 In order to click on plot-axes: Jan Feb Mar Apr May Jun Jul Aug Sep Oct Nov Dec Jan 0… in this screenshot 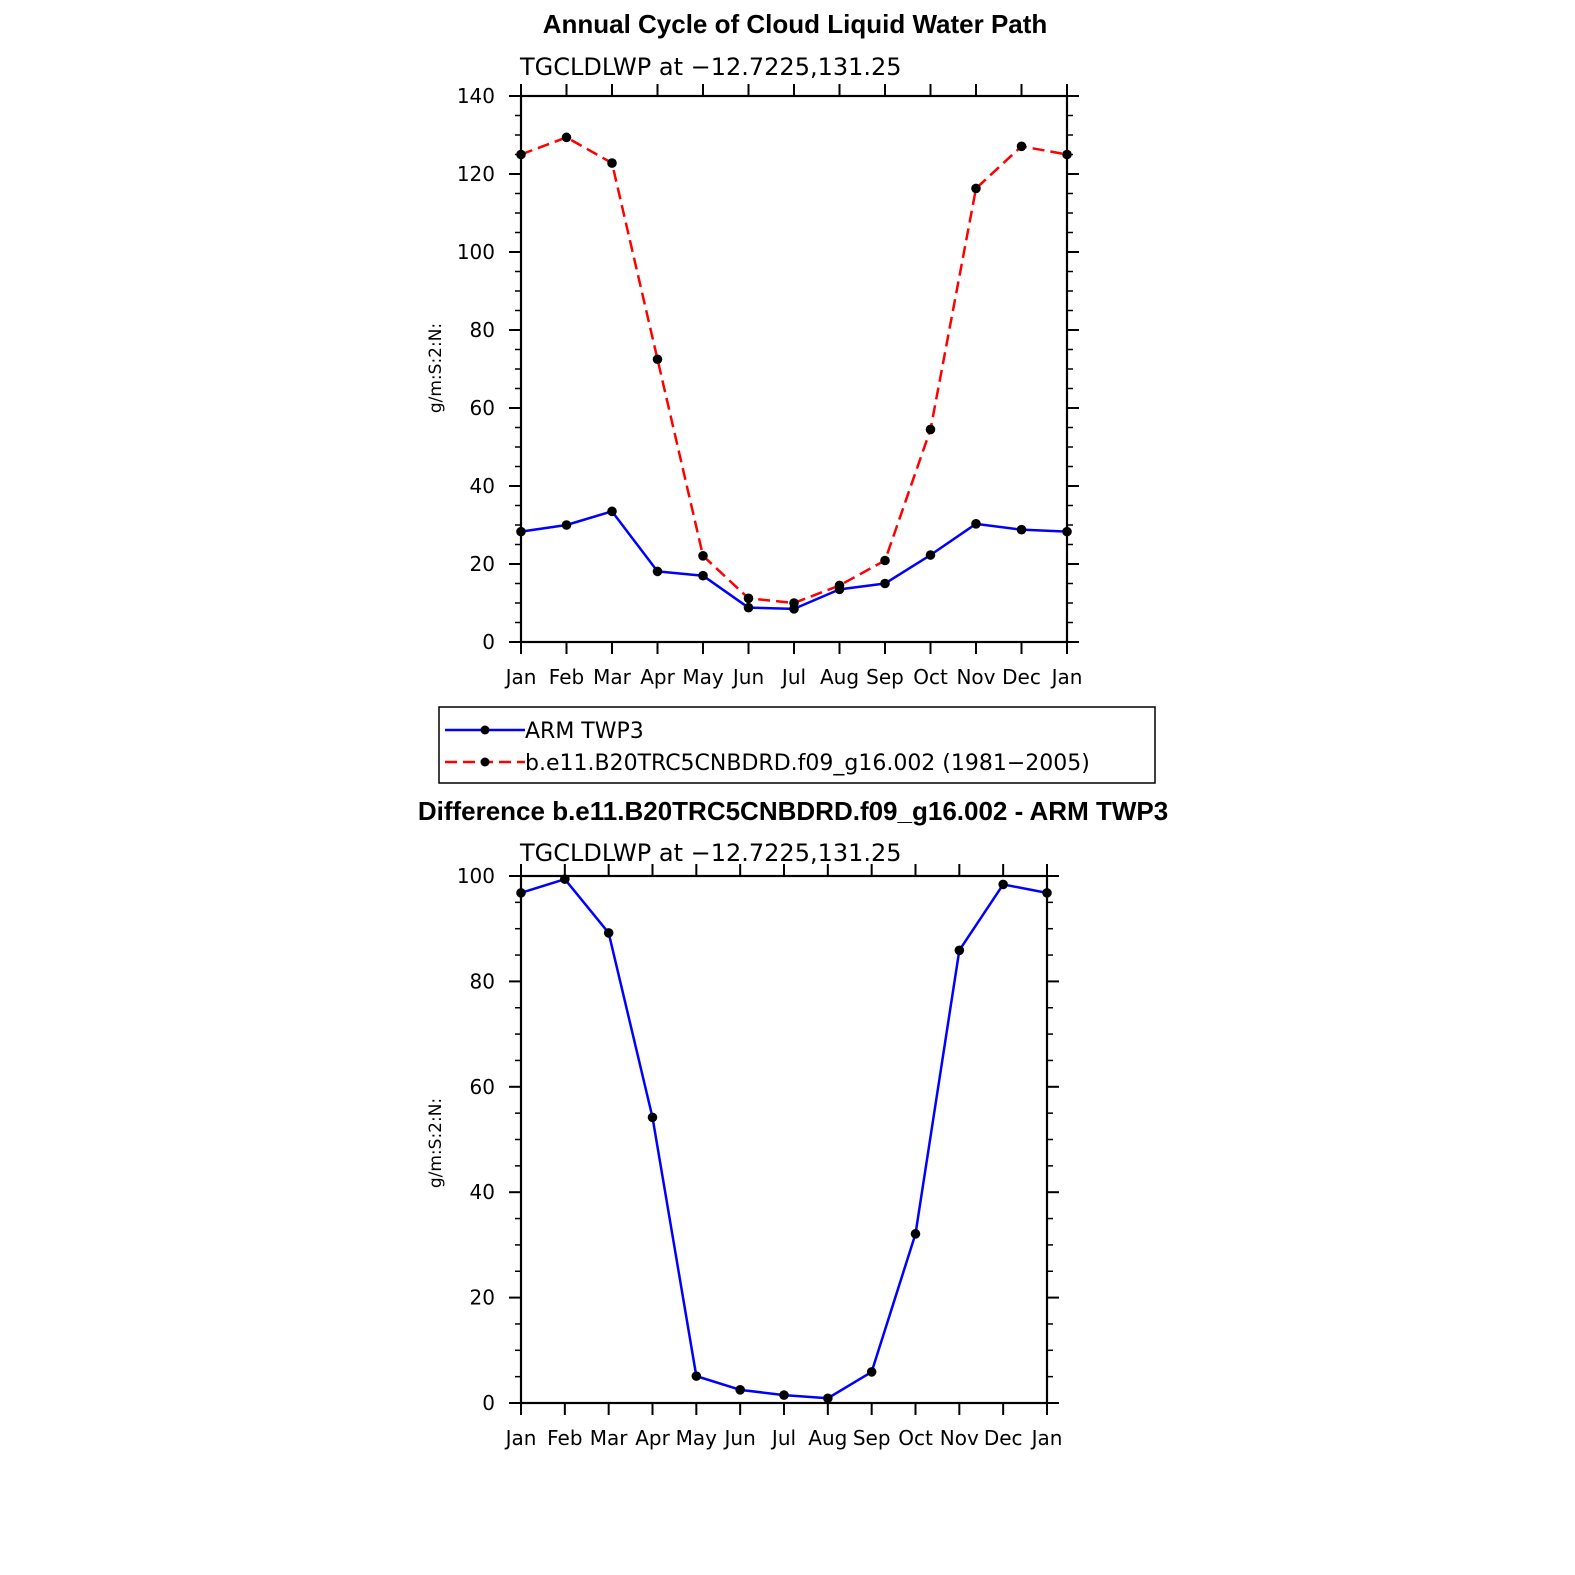, I will do `click(760, 1157)`.